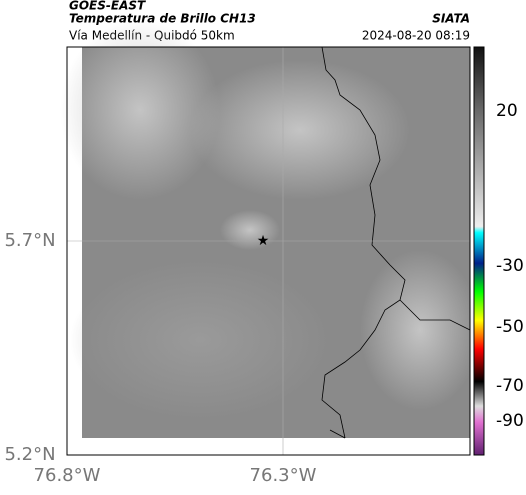  Describe the element at coordinates (510, 421) in the screenshot. I see `colorbar-label: -90` at that location.